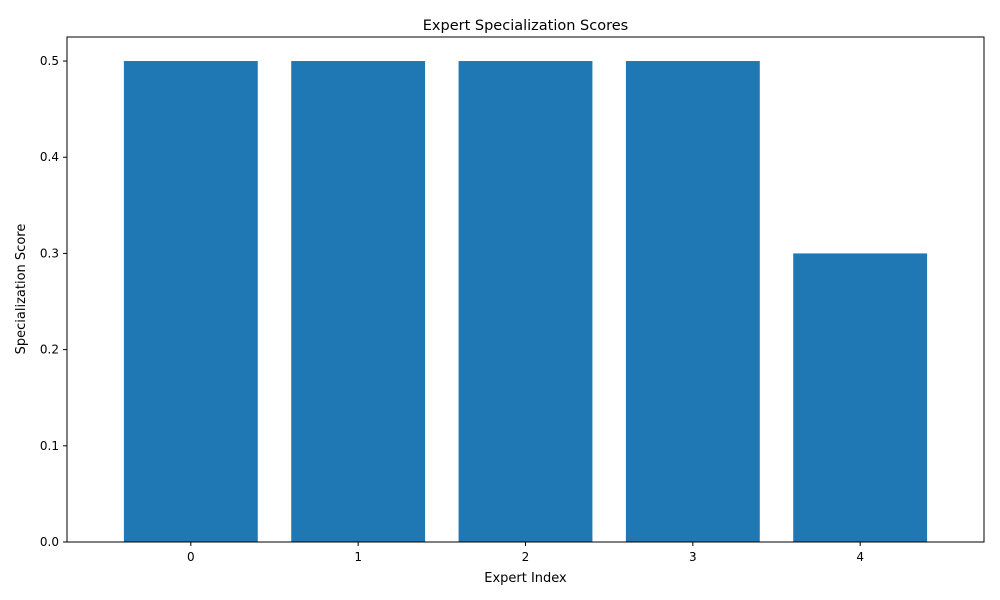 The image size is (1000, 600). What do you see at coordinates (526, 557) in the screenshot?
I see `x-tick-label: 2` at bounding box center [526, 557].